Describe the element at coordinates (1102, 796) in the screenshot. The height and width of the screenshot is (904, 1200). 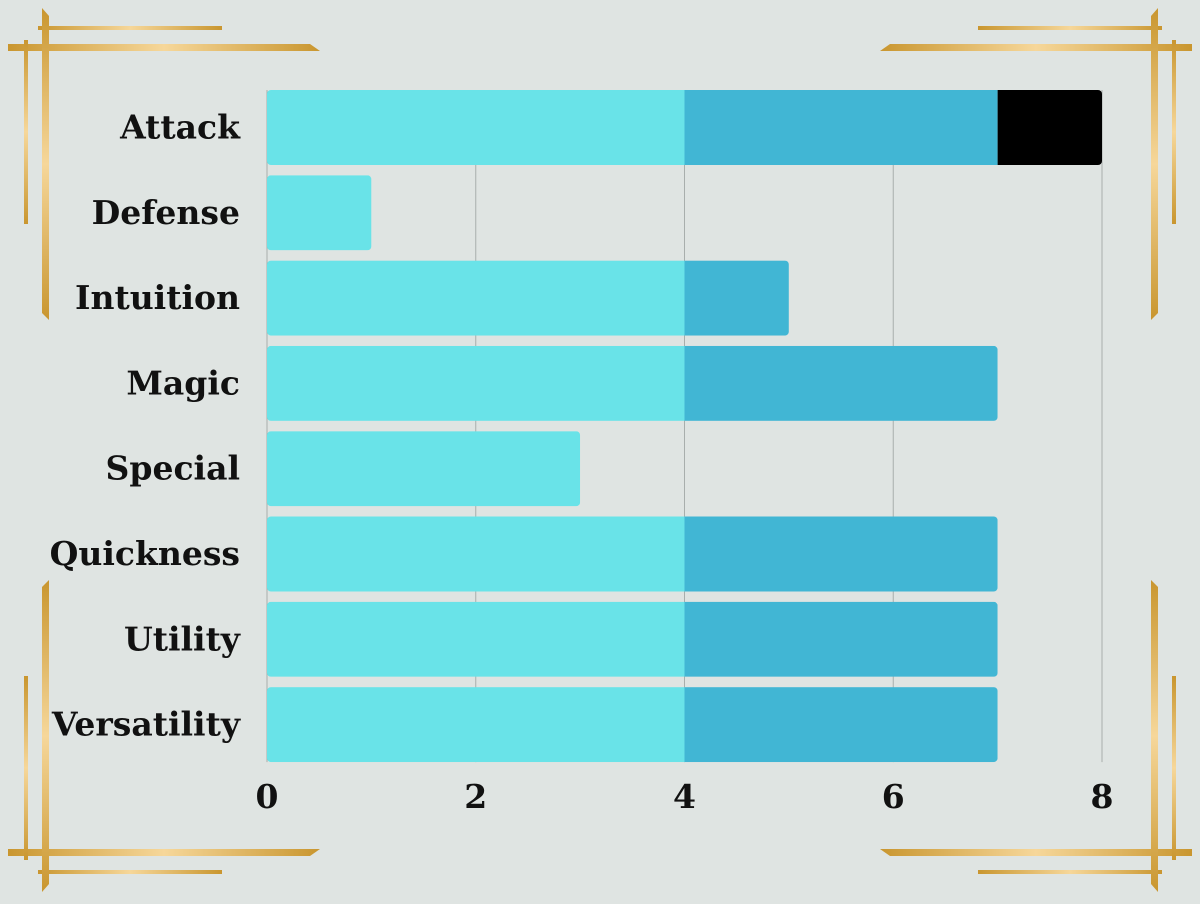
I see `x-tick-label-8: 8` at that location.